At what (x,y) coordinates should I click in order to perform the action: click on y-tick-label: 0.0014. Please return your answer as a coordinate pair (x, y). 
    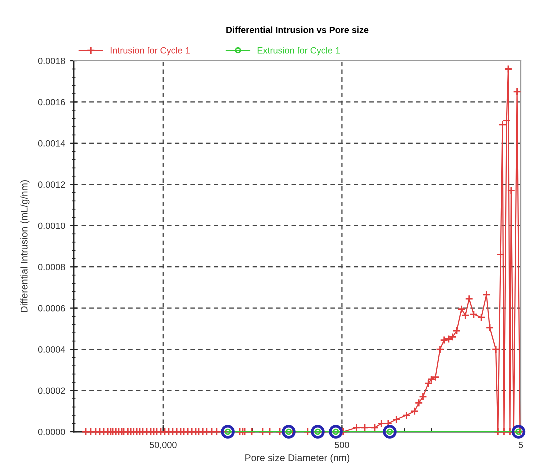
    Looking at the image, I should click on (52, 143).